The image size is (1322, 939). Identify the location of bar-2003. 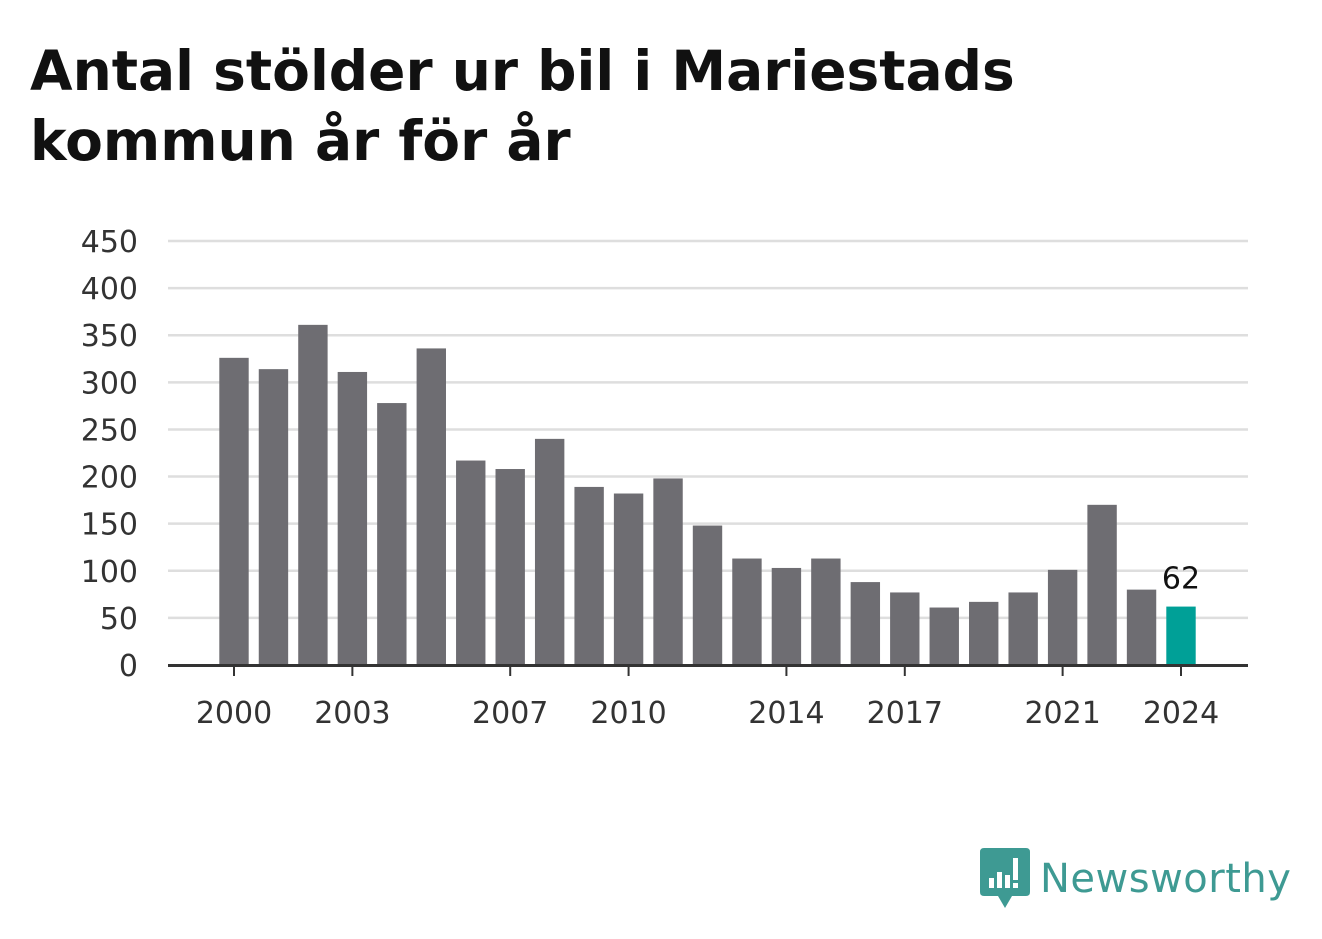
(352, 518).